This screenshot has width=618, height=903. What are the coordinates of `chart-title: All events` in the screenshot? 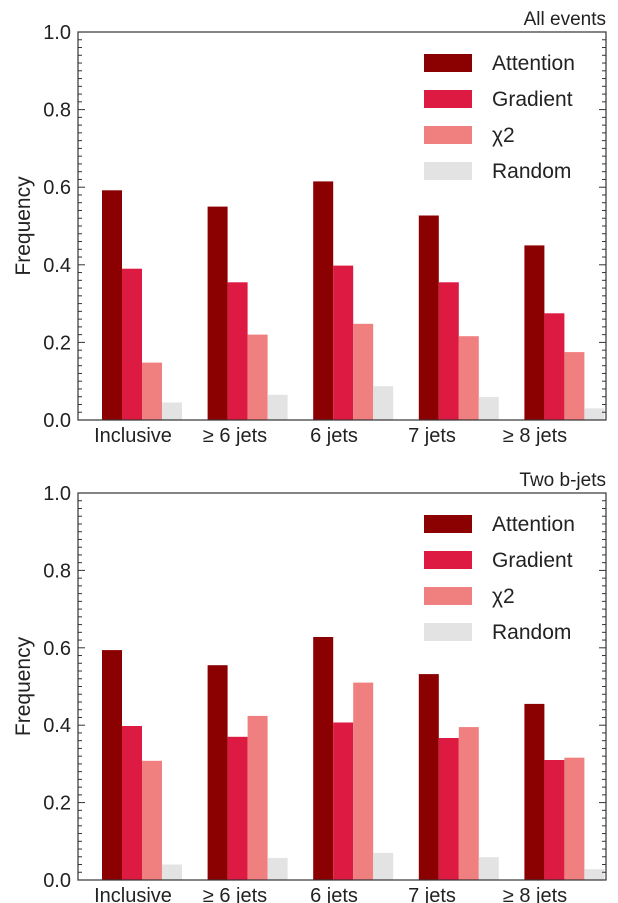 It's located at (565, 19).